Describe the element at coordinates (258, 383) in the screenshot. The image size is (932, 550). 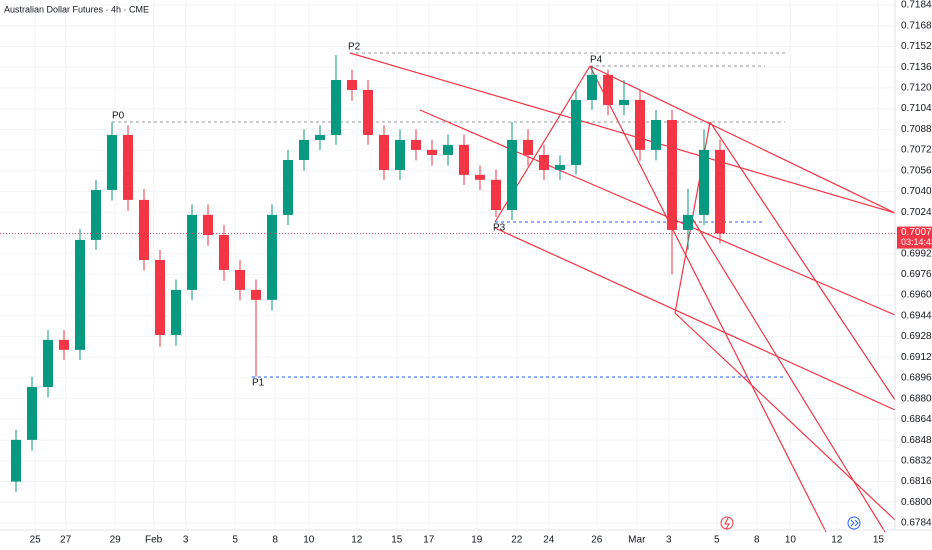
I see `point-label: P1` at that location.